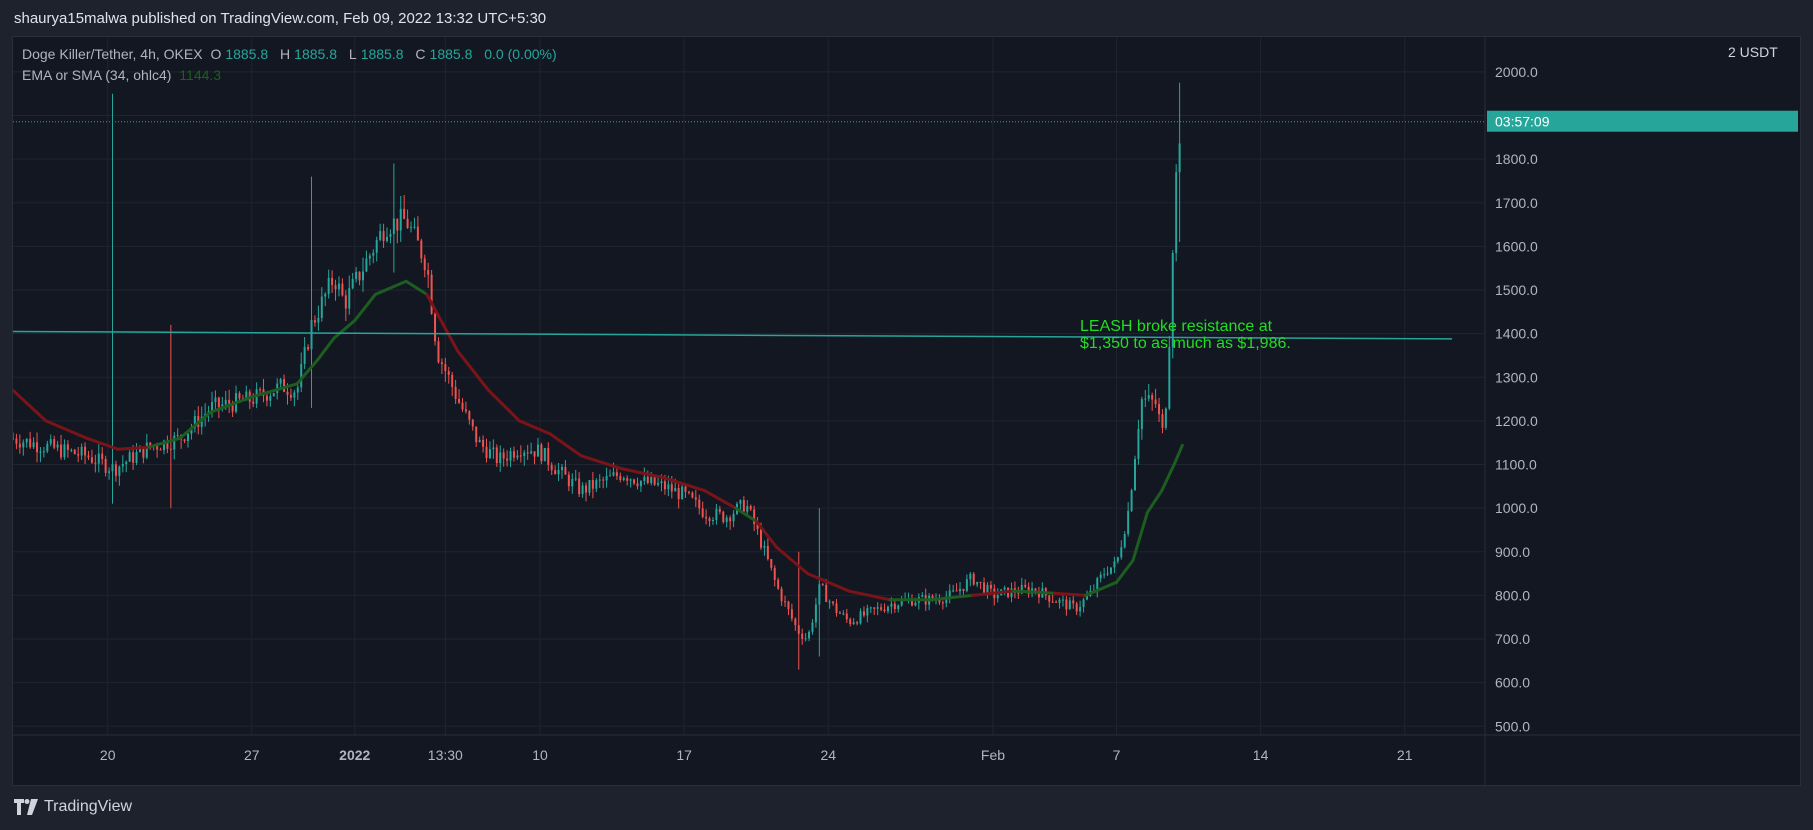 Image resolution: width=1813 pixels, height=830 pixels. What do you see at coordinates (285, 54) in the screenshot?
I see `high-label: H` at bounding box center [285, 54].